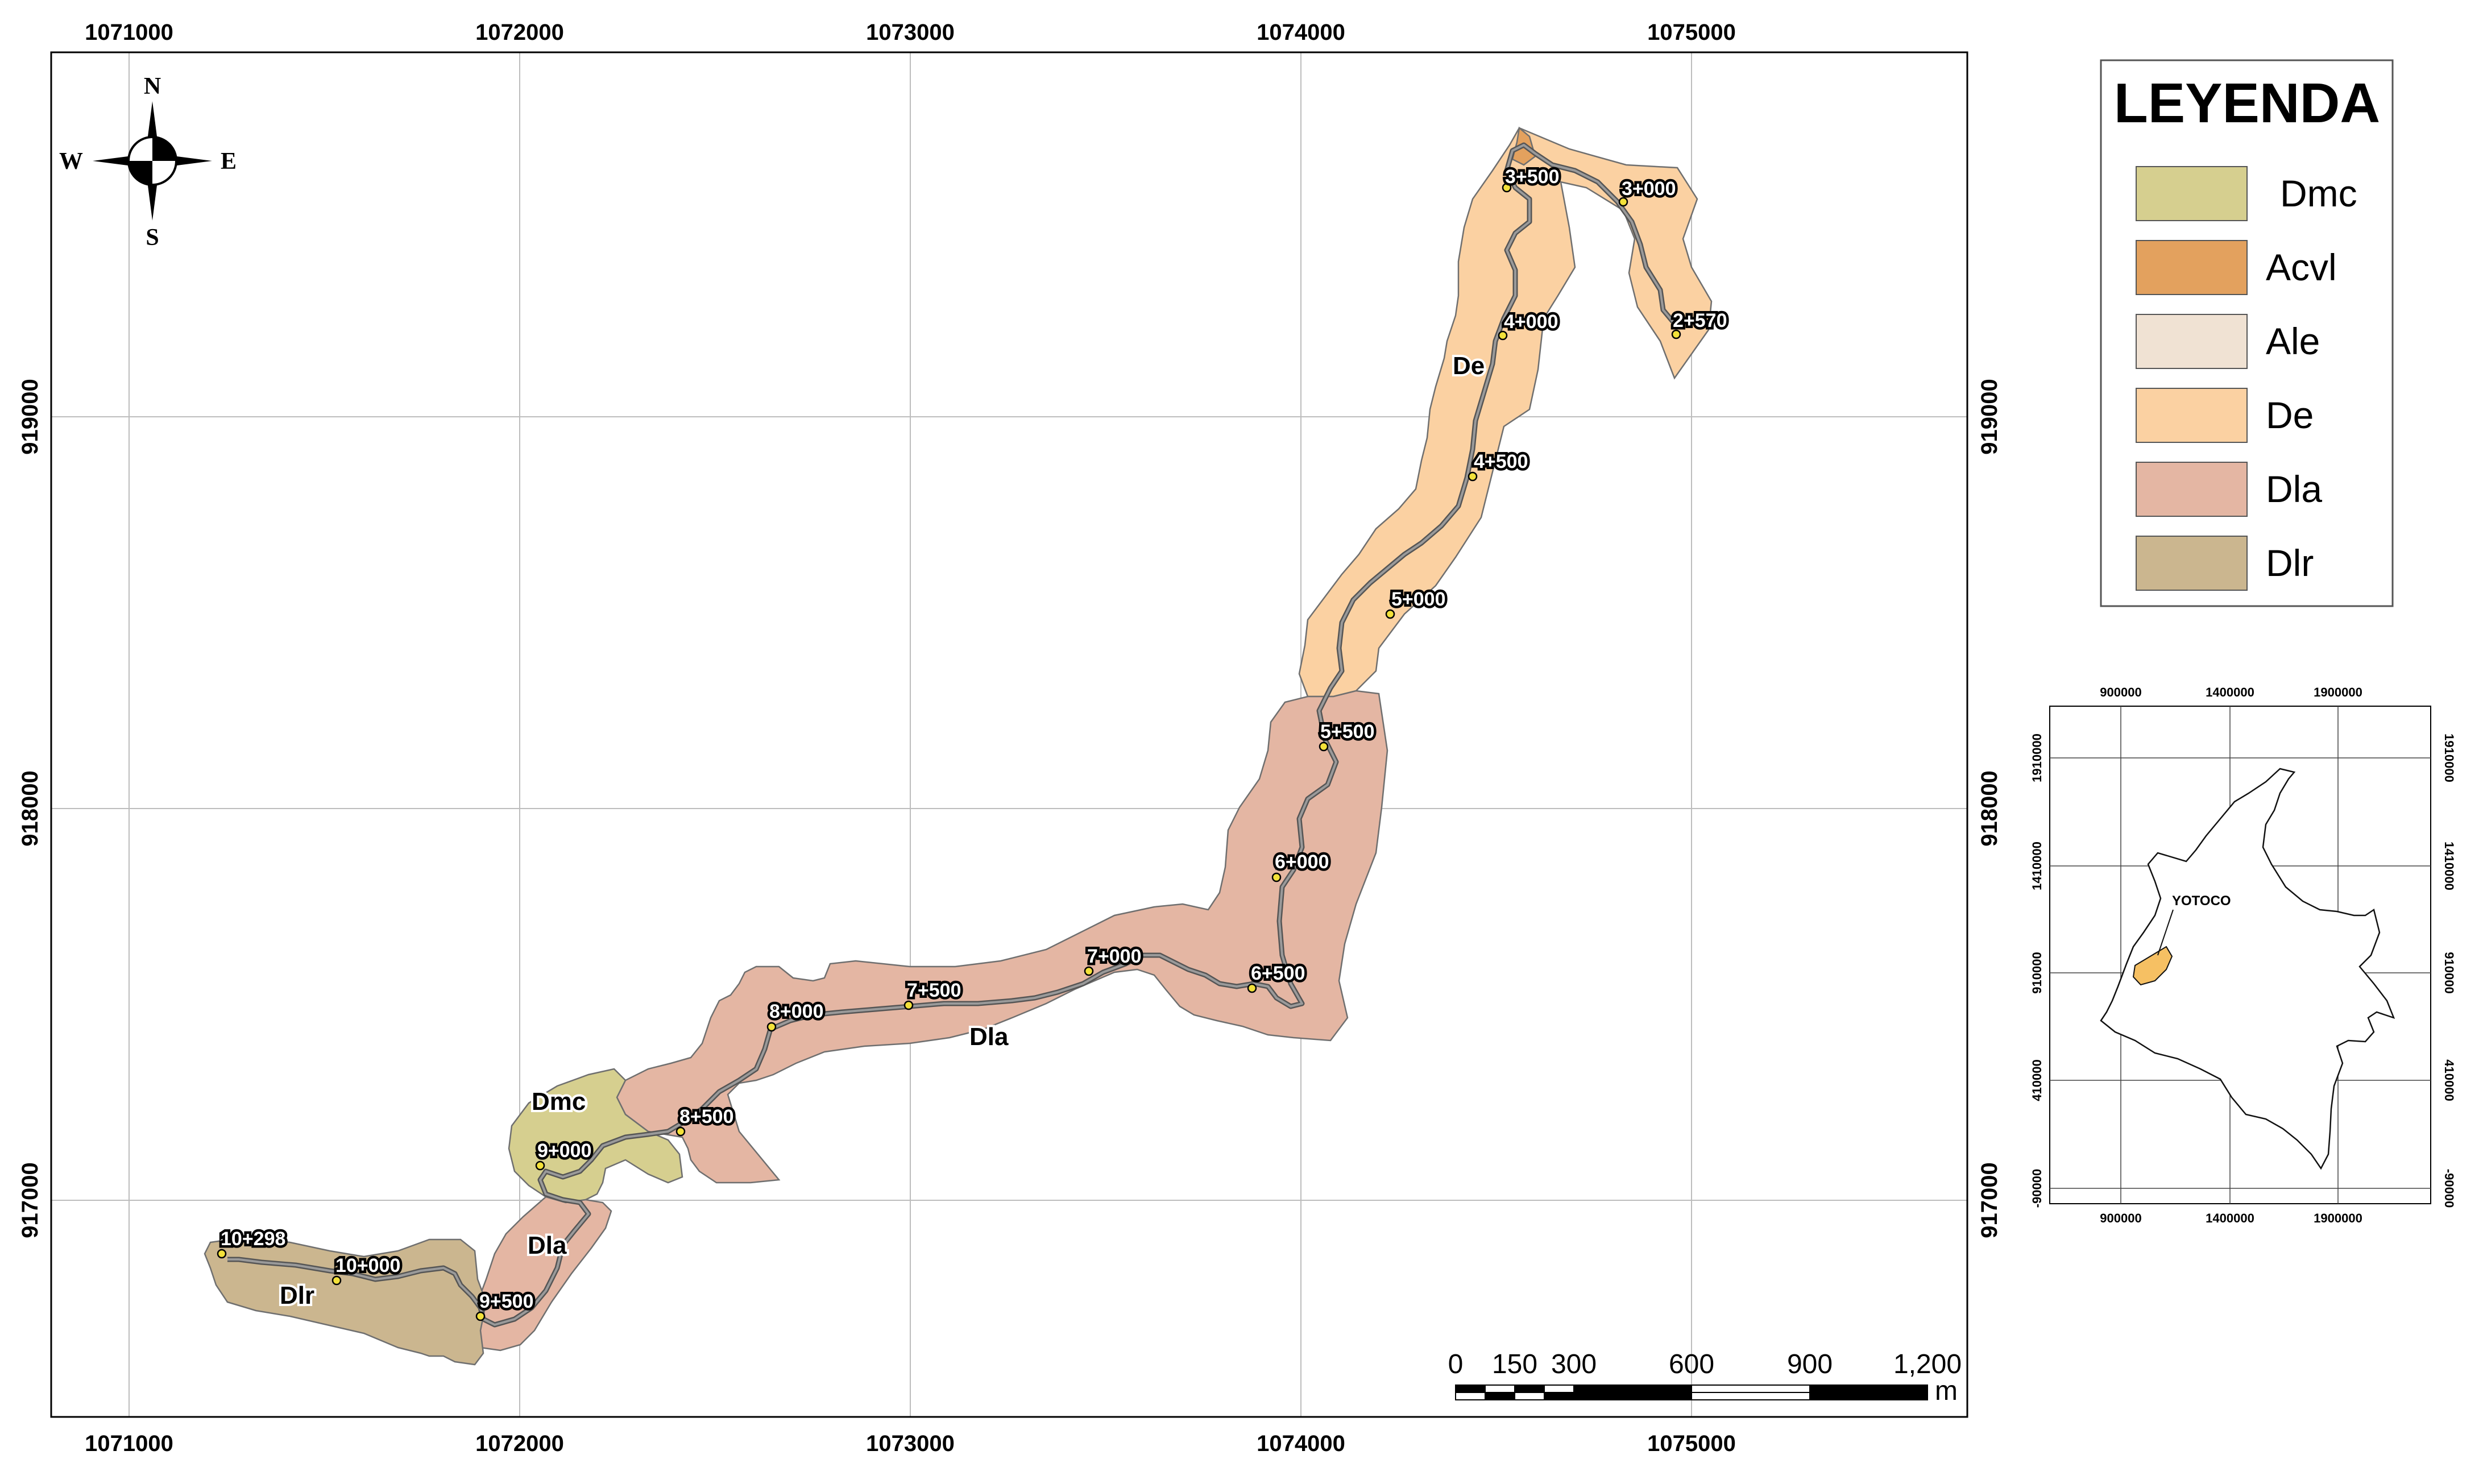 This screenshot has width=2483, height=1484. What do you see at coordinates (1648, 192) in the screenshot?
I see `station-marker: 3+000` at bounding box center [1648, 192].